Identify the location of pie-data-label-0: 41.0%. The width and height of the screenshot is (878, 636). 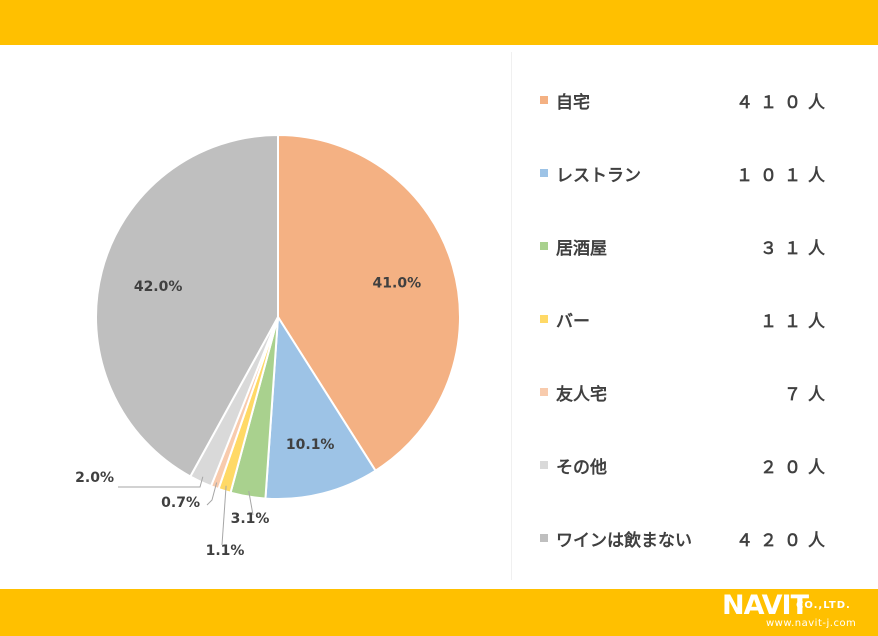
(397, 283).